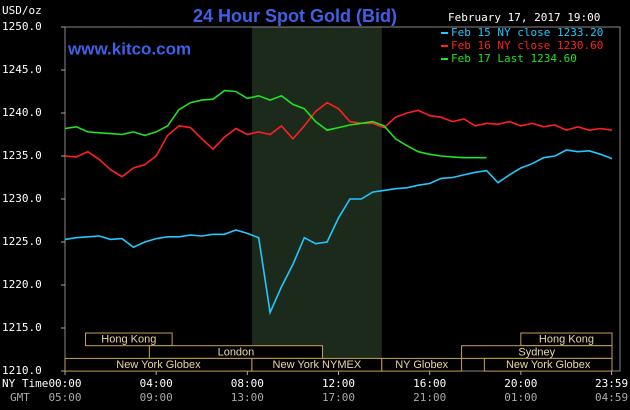  What do you see at coordinates (156, 397) in the screenshot?
I see `x2-tick-label: 09:00` at bounding box center [156, 397].